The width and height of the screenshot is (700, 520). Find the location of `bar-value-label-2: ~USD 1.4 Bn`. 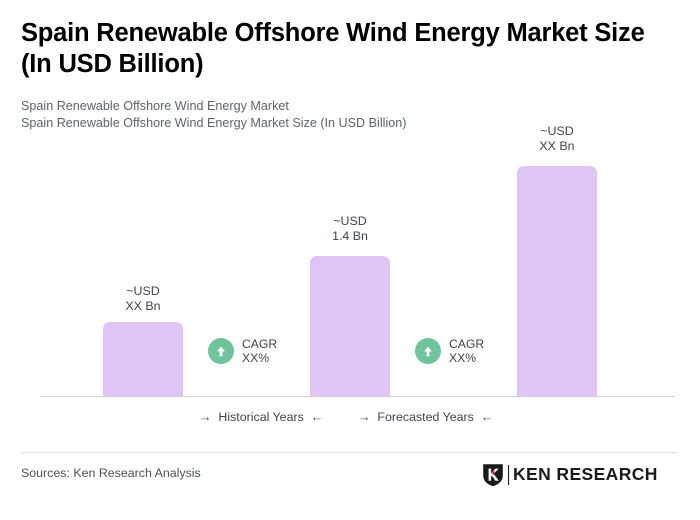

bar-value-label-2: ~USD 1.4 Bn is located at coordinates (350, 228).